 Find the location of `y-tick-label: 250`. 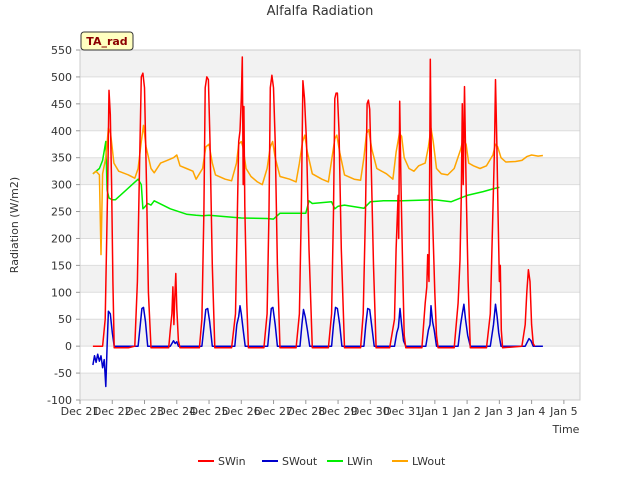

y-tick-label: 250 is located at coordinates (61, 212).